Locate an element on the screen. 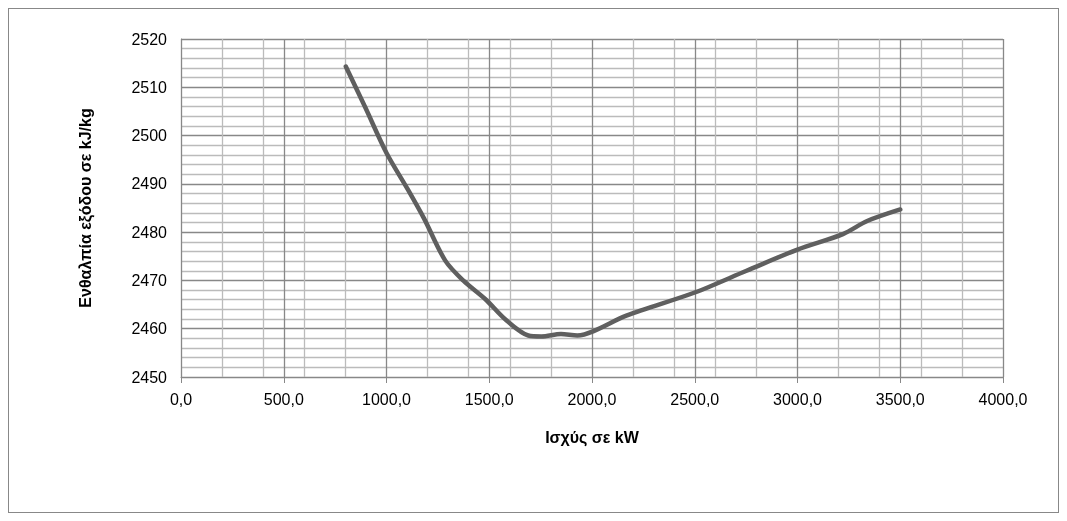  x-tick-label: 1000,0 is located at coordinates (387, 399).